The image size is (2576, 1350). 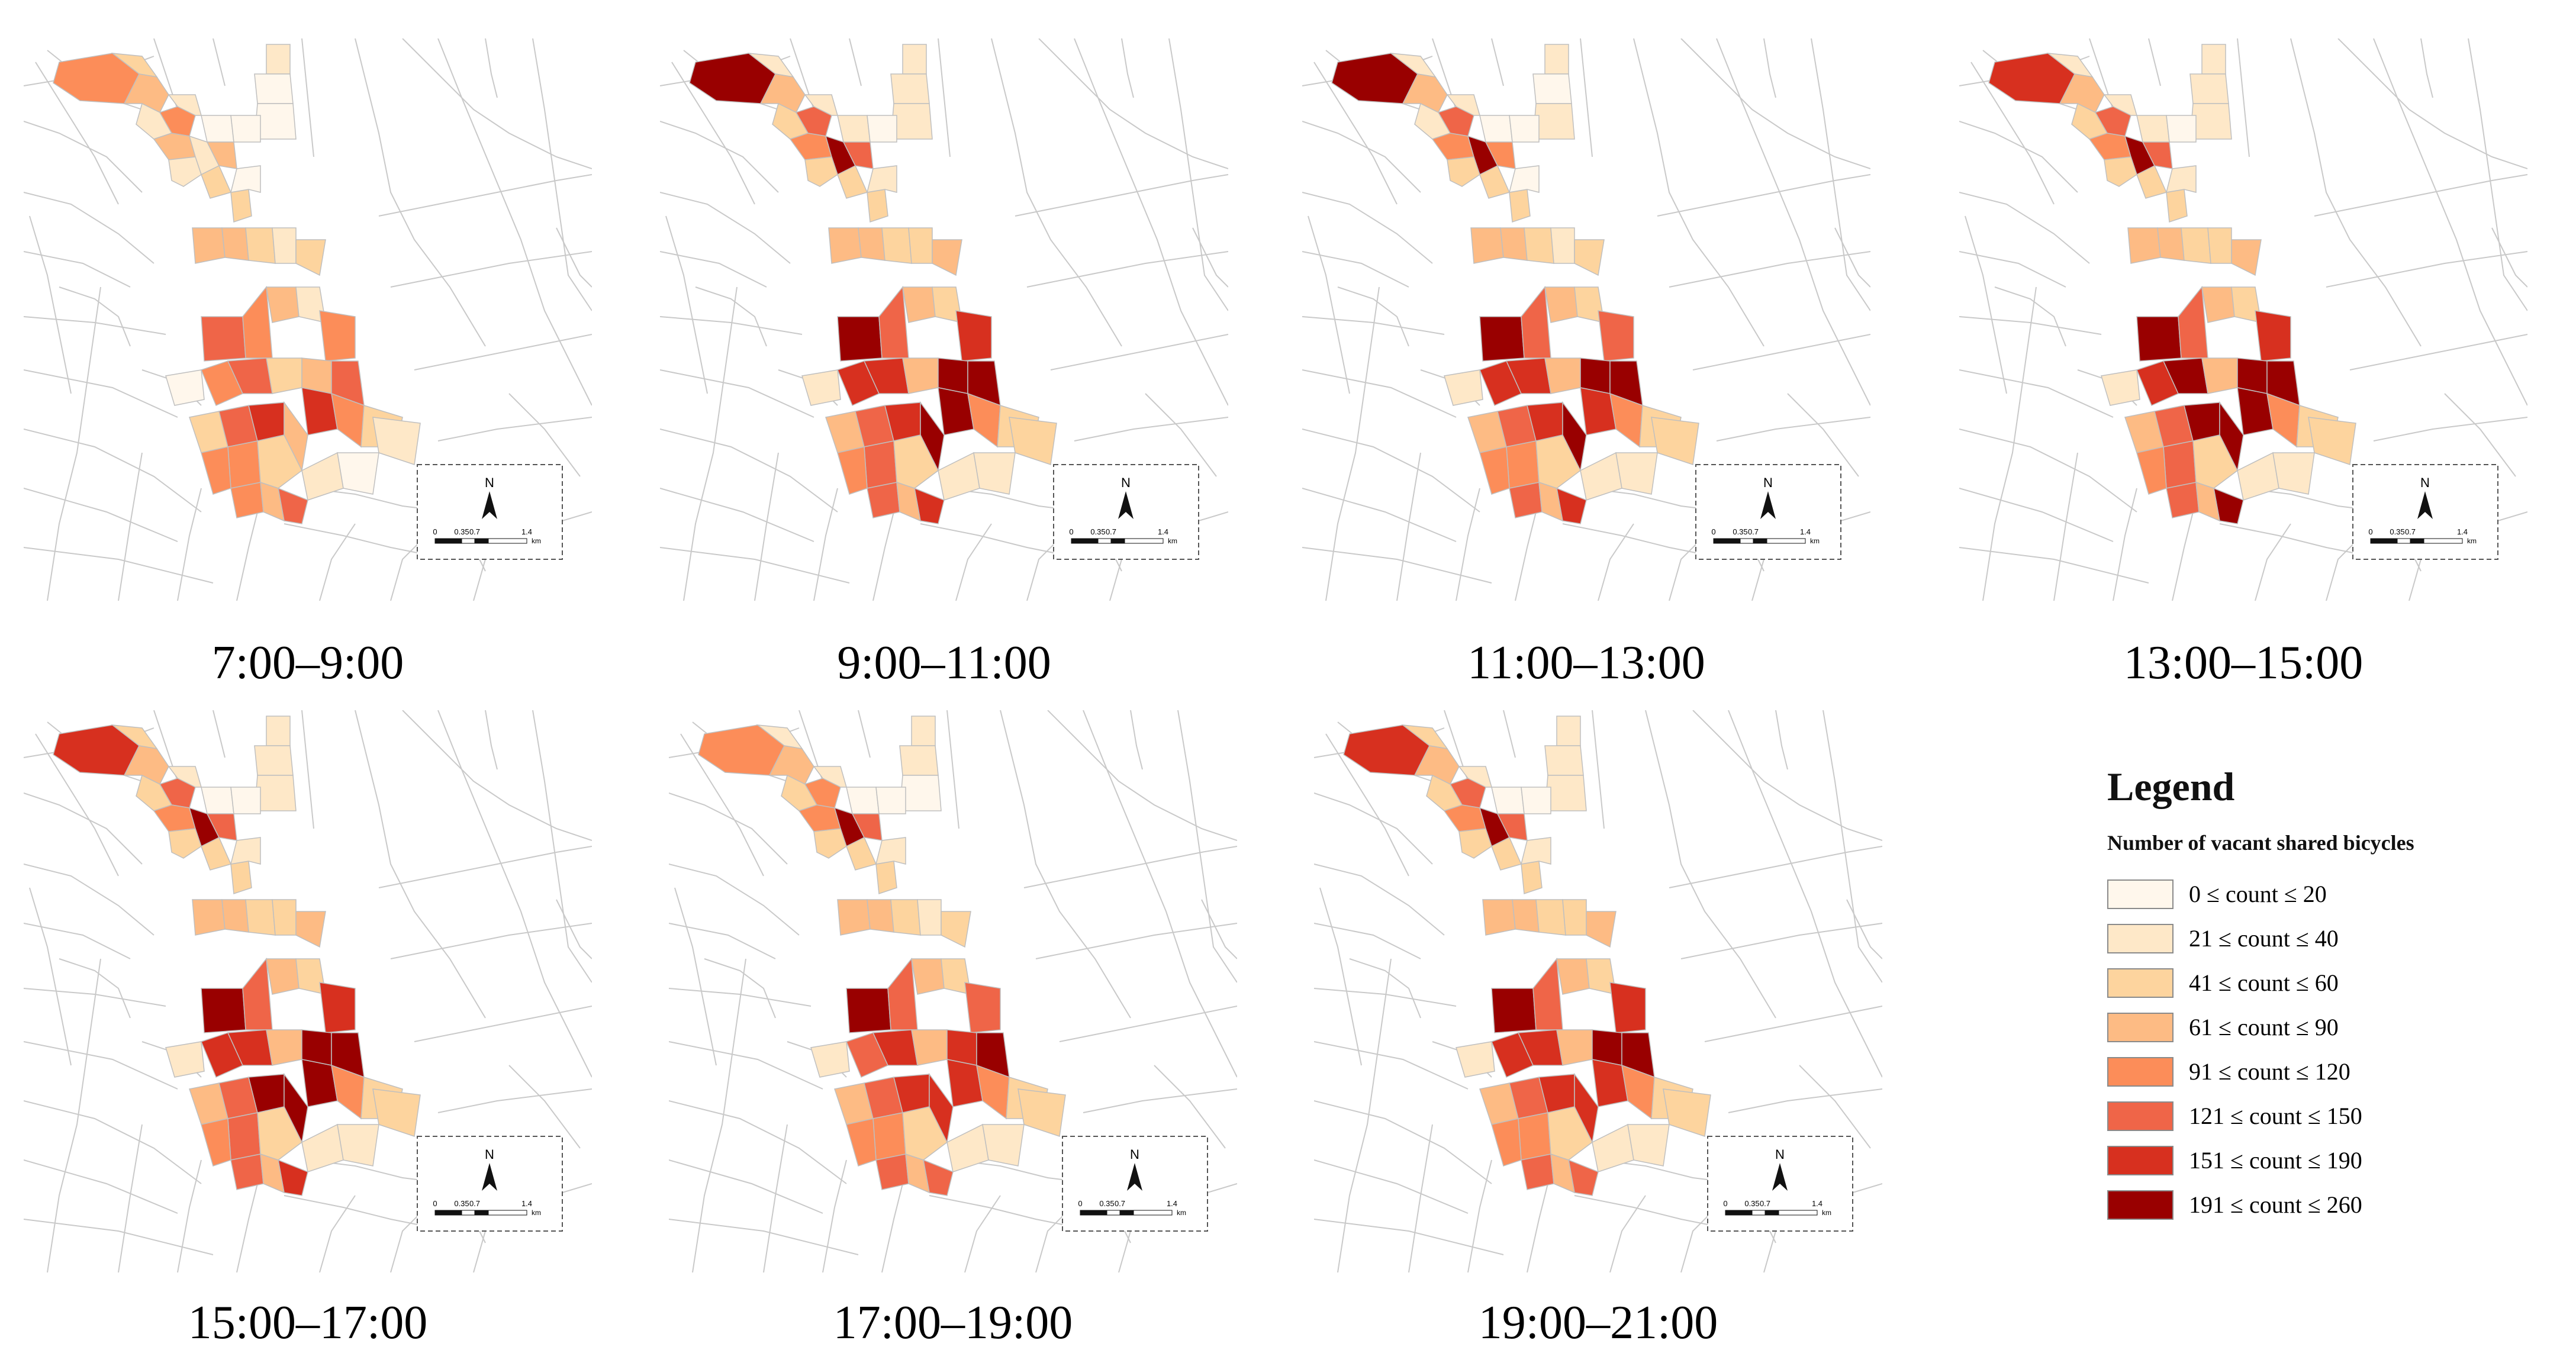 What do you see at coordinates (2264, 982) in the screenshot?
I see `legend-label: 41 ≤ count ≤ 60` at bounding box center [2264, 982].